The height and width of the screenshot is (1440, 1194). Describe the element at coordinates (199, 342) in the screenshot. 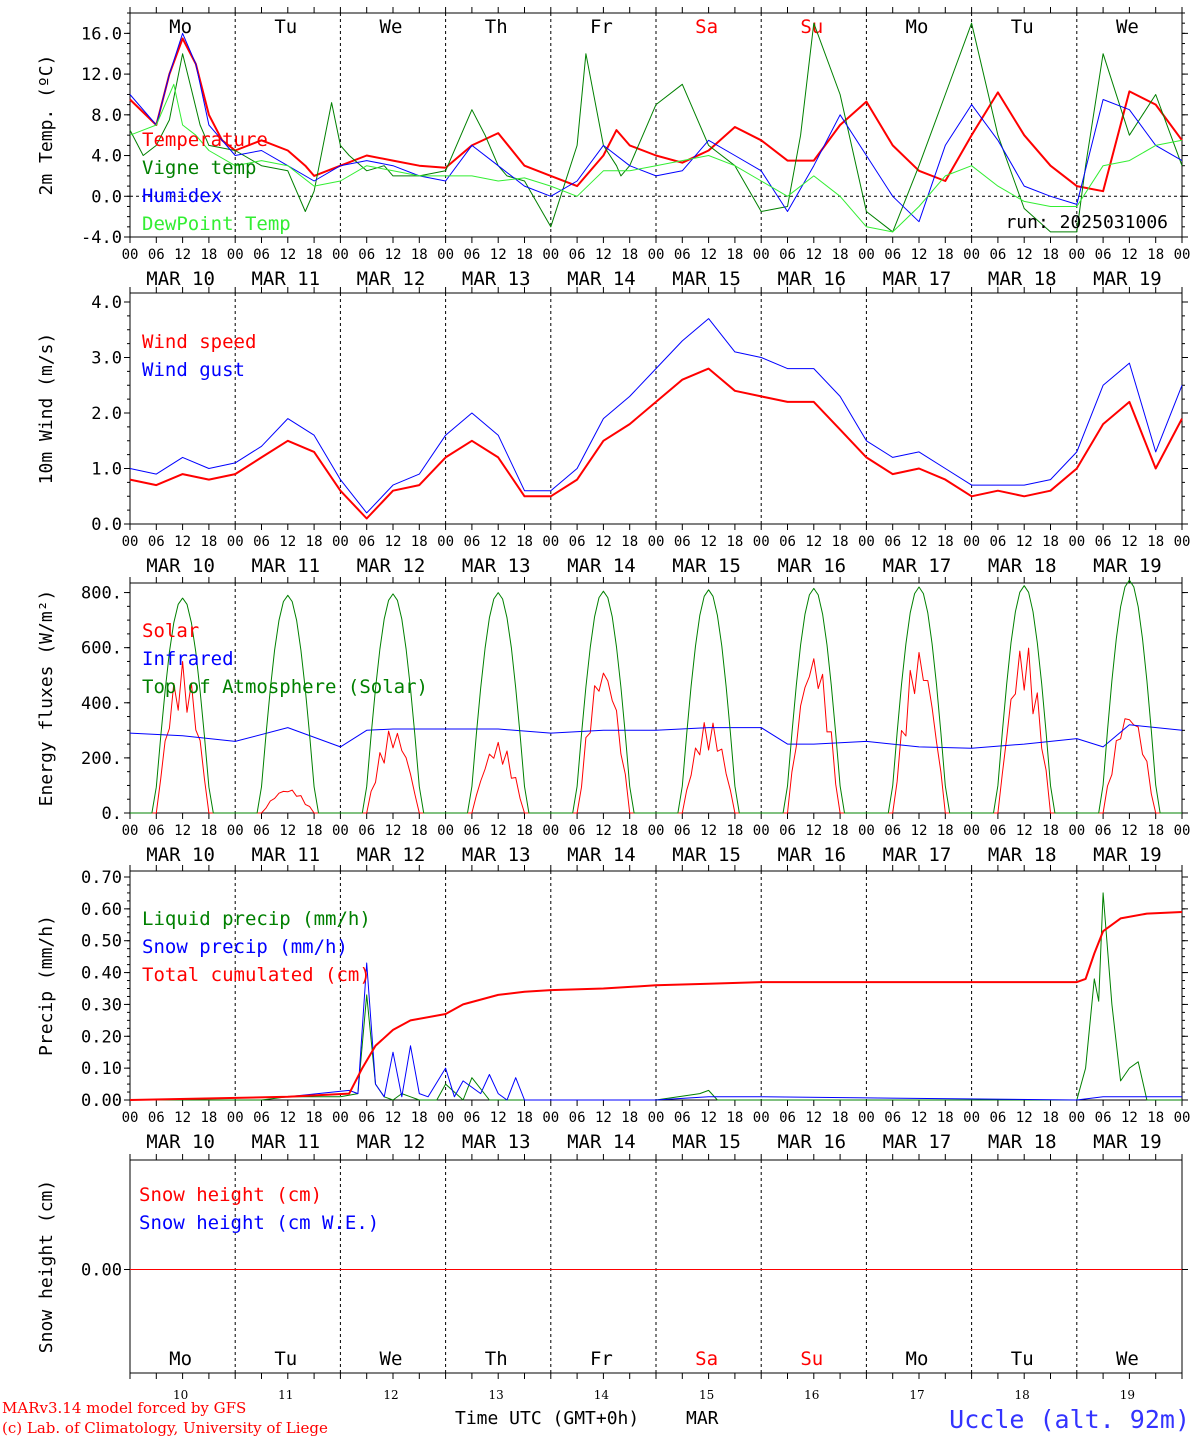

I see `legend-entry: Wind speed` at that location.